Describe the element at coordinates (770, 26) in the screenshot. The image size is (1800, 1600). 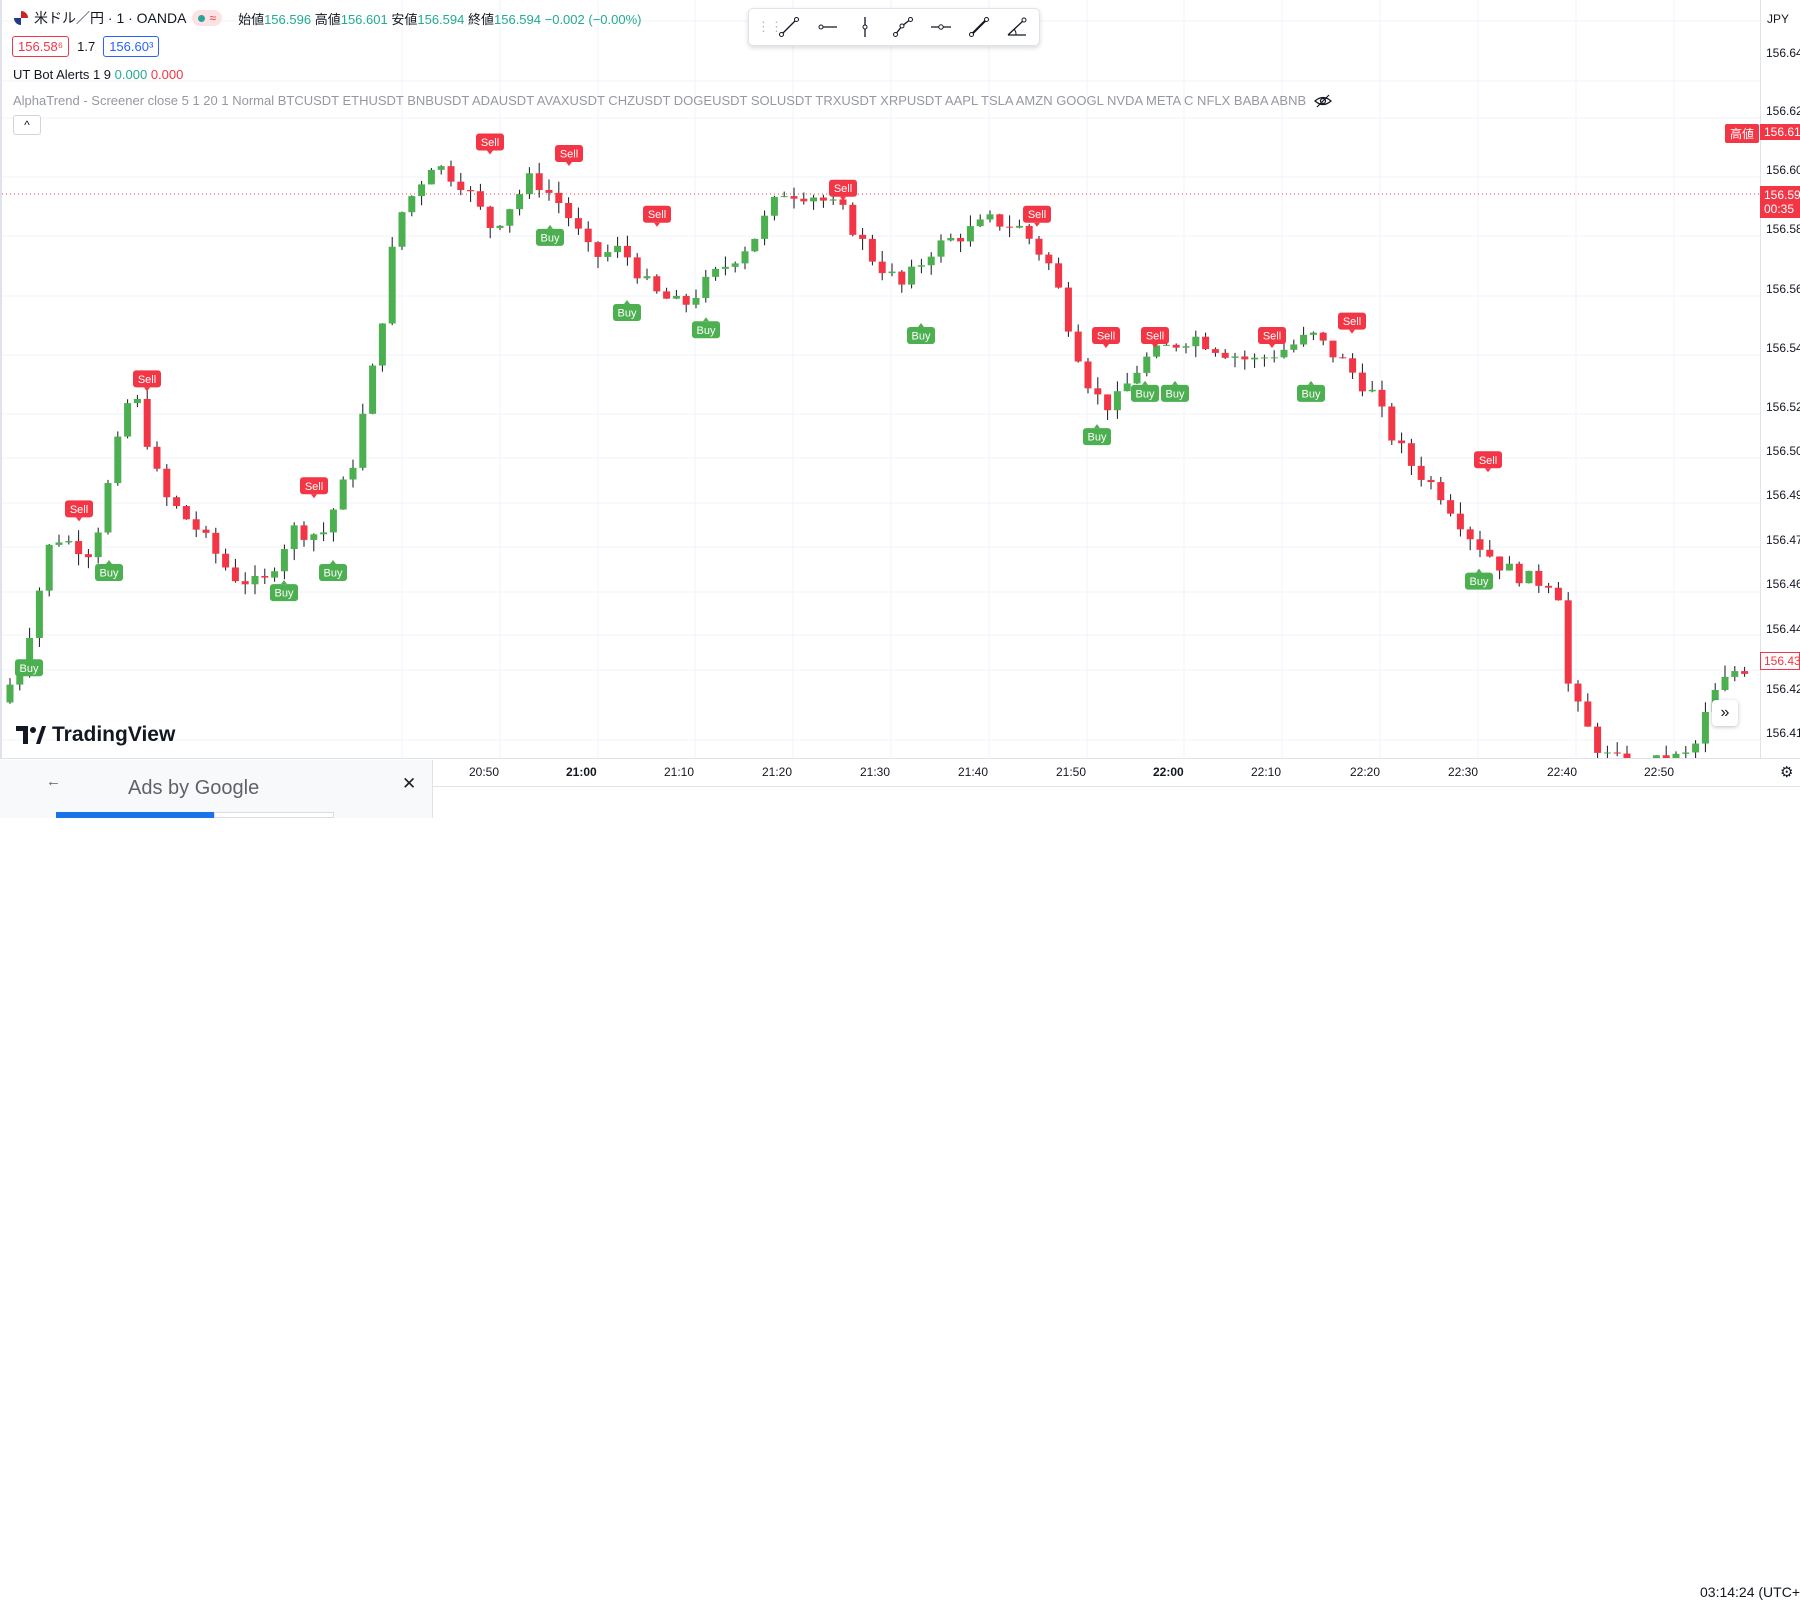
I see `drag-handle-icon: ⋮⋮` at that location.